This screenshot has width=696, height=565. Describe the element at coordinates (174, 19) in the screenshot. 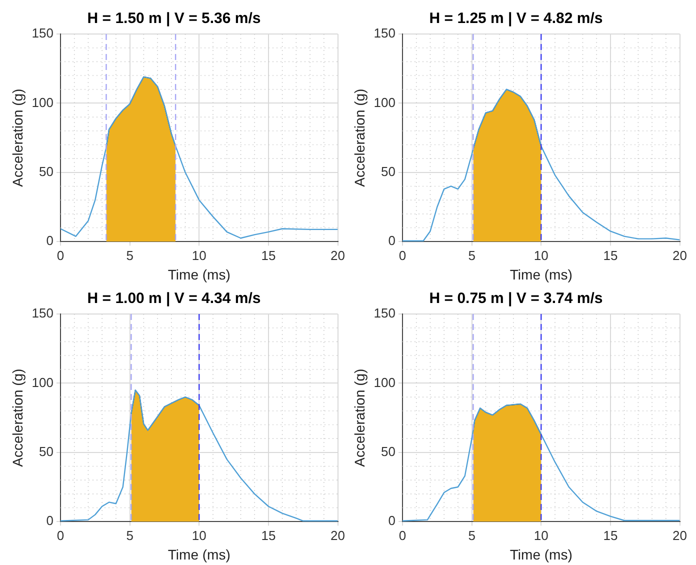

I see `chart-title: H = 1.50 m | V = 5.36 m/s` at that location.